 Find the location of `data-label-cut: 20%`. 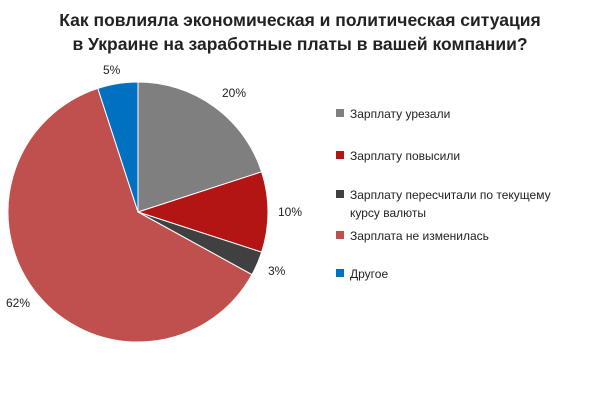

data-label-cut: 20% is located at coordinates (234, 93).